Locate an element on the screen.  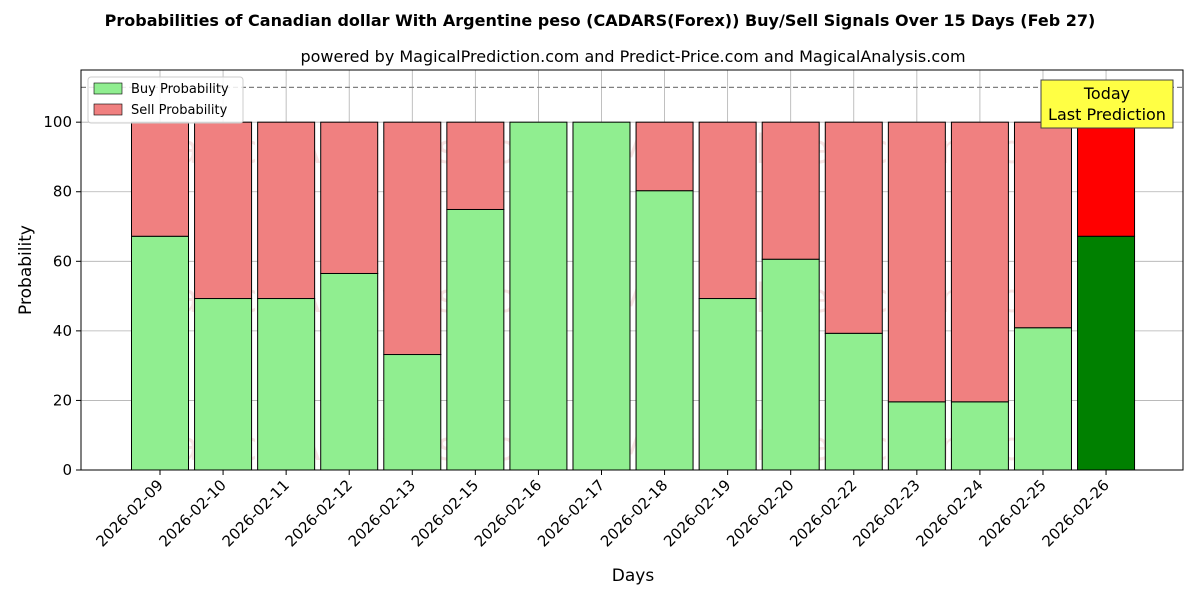
x-tick-label: 2026-02-16 is located at coordinates (508, 513).